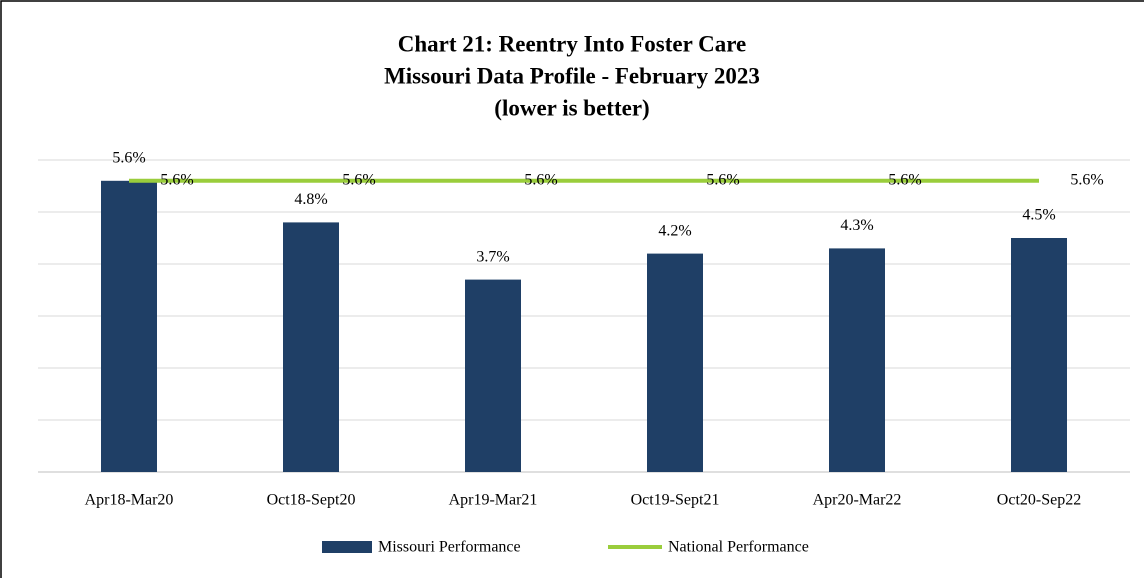 The height and width of the screenshot is (578, 1144). Describe the element at coordinates (1038, 215) in the screenshot. I see `data-label: 4.5%` at that location.